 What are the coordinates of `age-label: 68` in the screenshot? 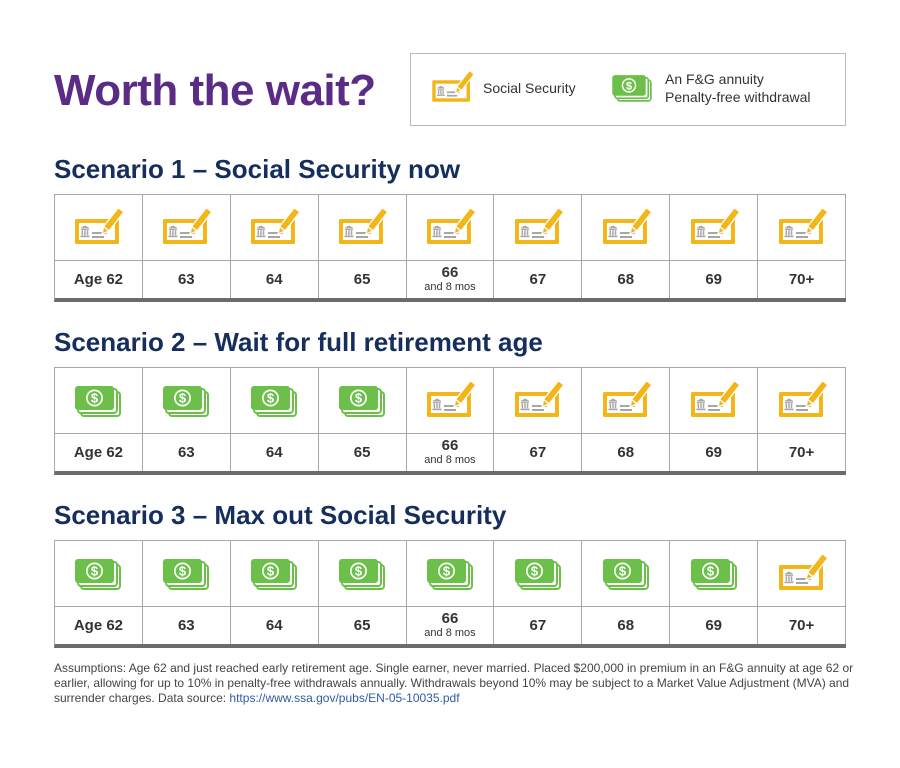 It's located at (626, 452).